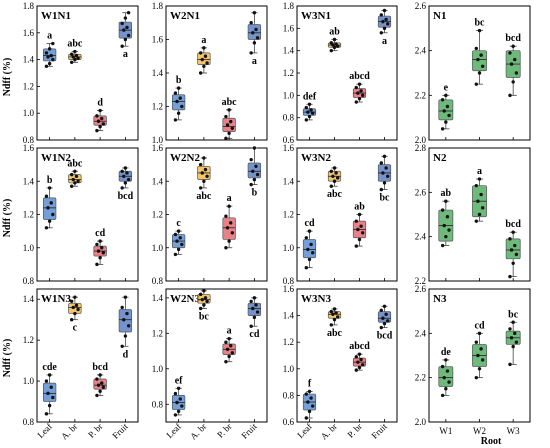 The width and height of the screenshot is (550, 448). I want to click on box-p-br: d, so click(100, 119).